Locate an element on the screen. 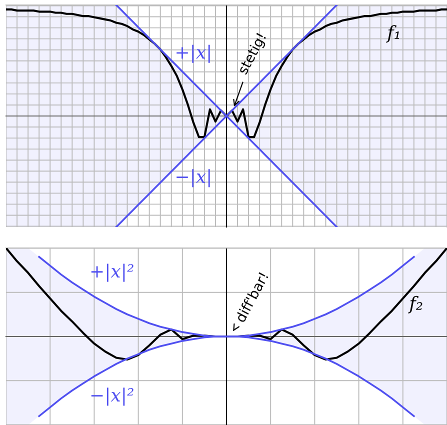 The height and width of the screenshot is (425, 447). series-label: f₂ is located at coordinates (415, 305).